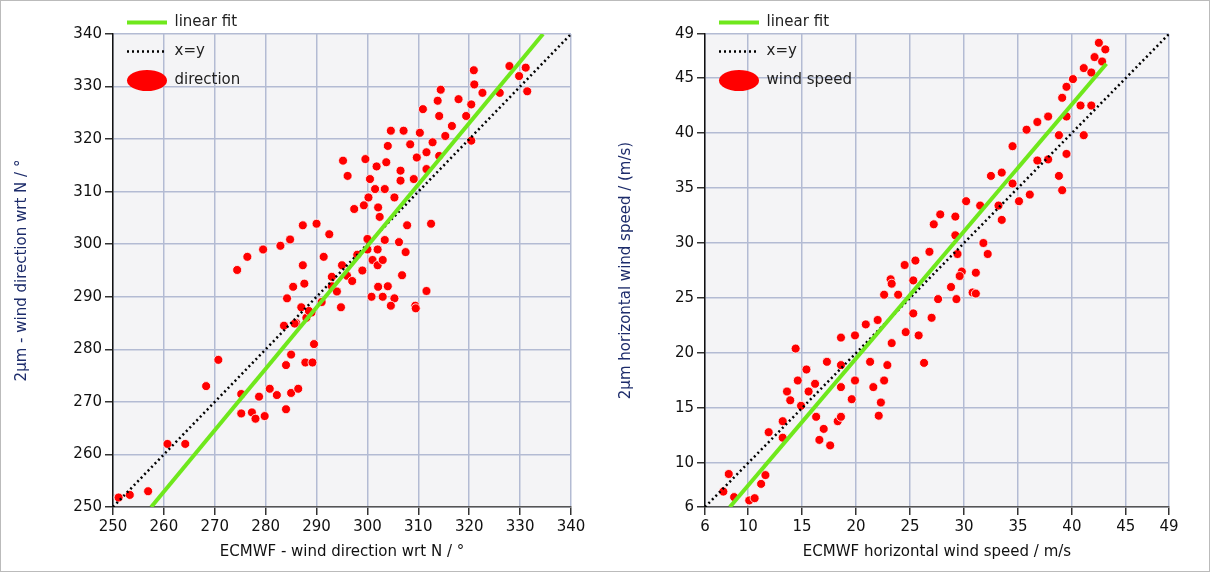 This screenshot has width=1210, height=572. I want to click on y-tick-label: 280, so click(87, 348).